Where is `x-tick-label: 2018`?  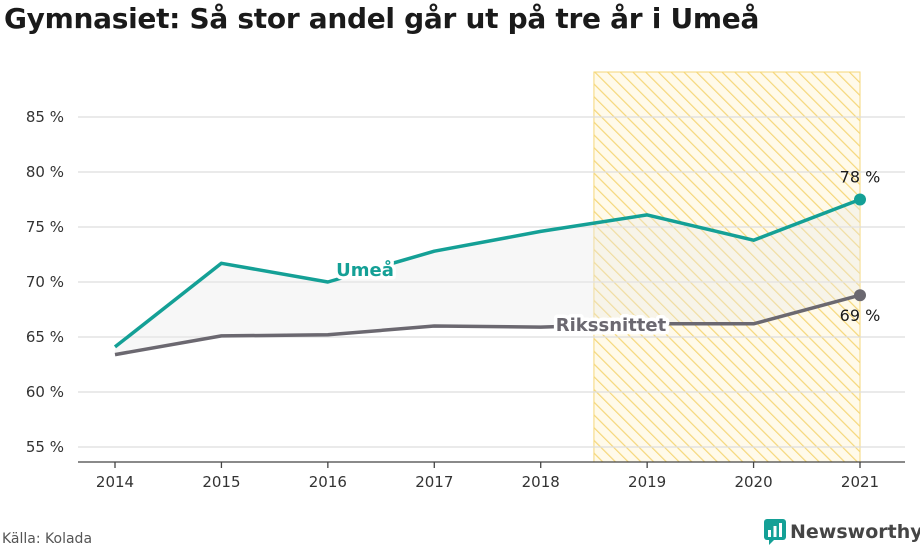
x-tick-label: 2018 is located at coordinates (541, 482).